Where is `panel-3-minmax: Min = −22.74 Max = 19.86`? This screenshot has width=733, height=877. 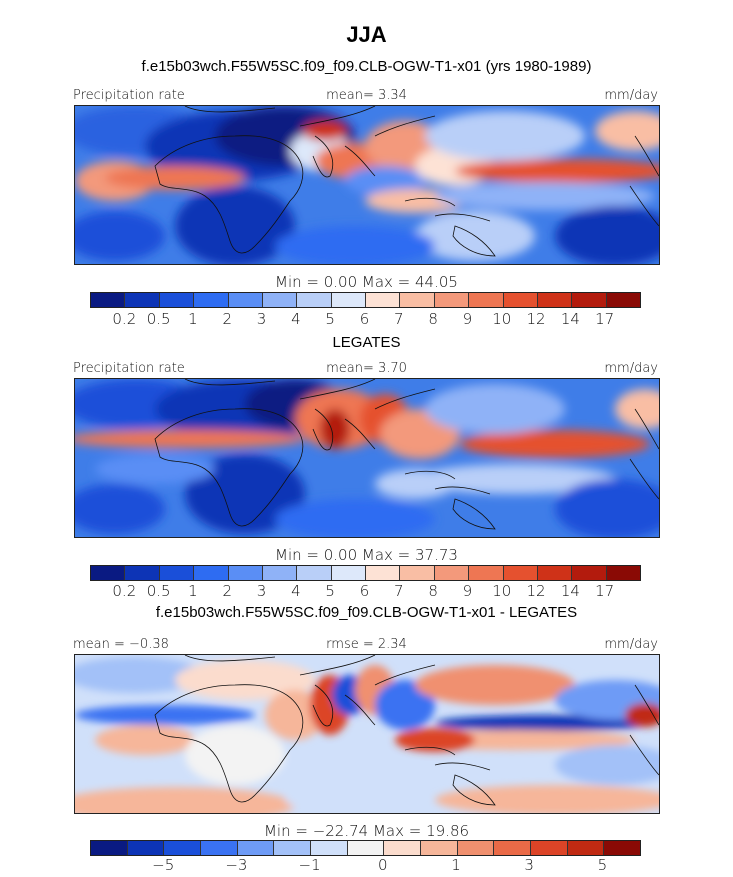 panel-3-minmax: Min = −22.74 Max = 19.86 is located at coordinates (366, 831).